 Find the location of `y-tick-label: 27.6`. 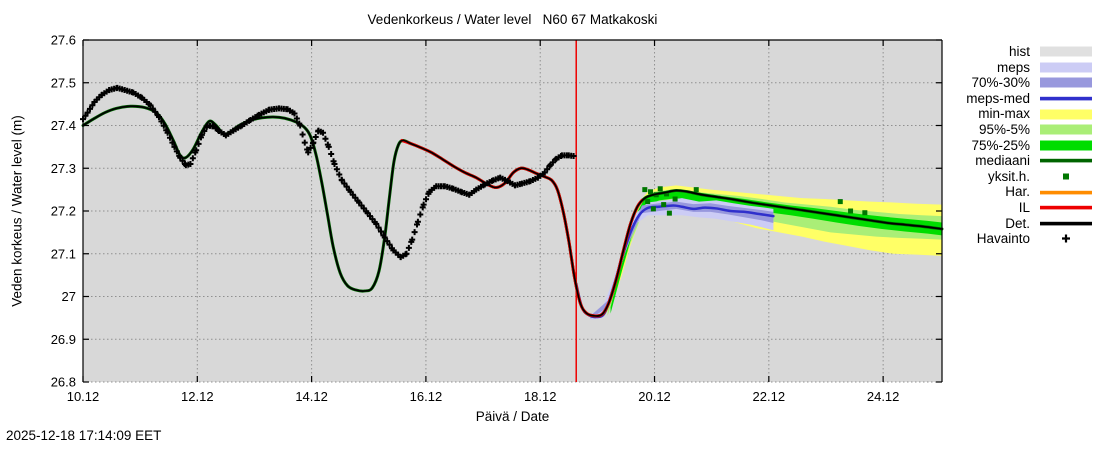

y-tick-label: 27.6 is located at coordinates (63, 40).